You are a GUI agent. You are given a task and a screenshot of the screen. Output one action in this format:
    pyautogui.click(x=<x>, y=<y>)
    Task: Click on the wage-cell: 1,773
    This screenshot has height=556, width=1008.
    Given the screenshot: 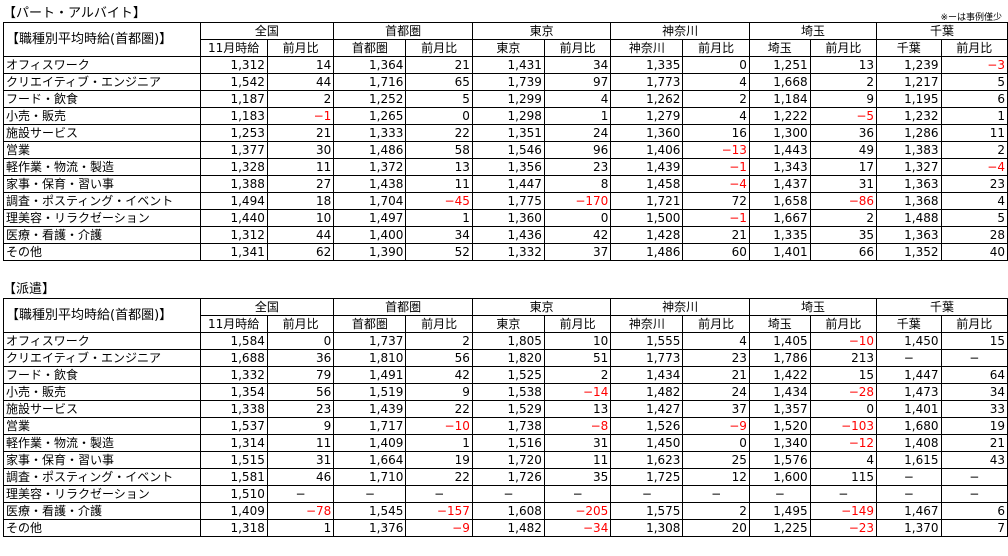 What is the action you would take?
    pyautogui.click(x=647, y=358)
    